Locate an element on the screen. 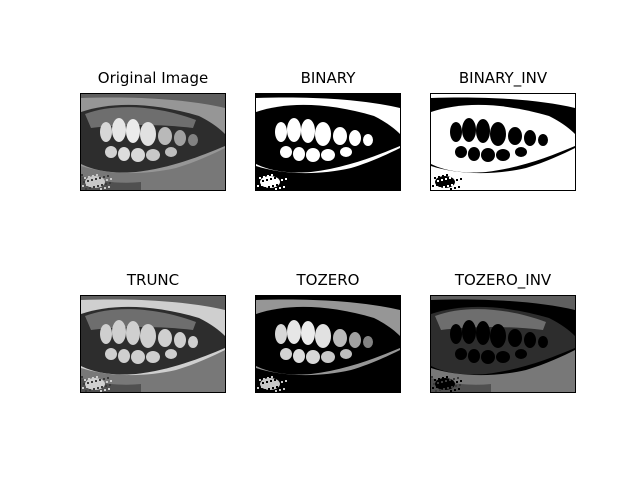 The width and height of the screenshot is (640, 480). panel-title-binary-inv: BINARY_INV is located at coordinates (503, 78).